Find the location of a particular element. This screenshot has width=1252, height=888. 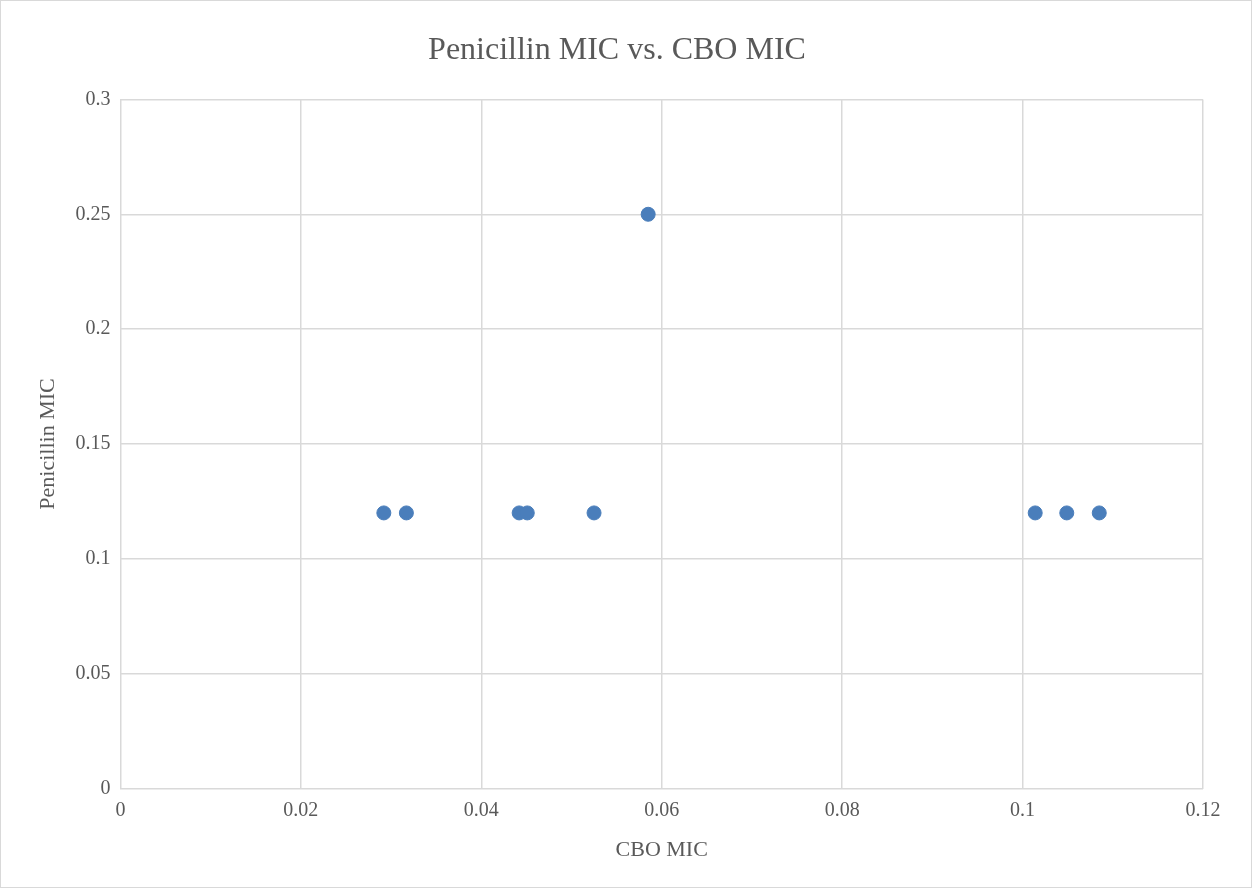

y-tick-label: 0 is located at coordinates (105, 786).